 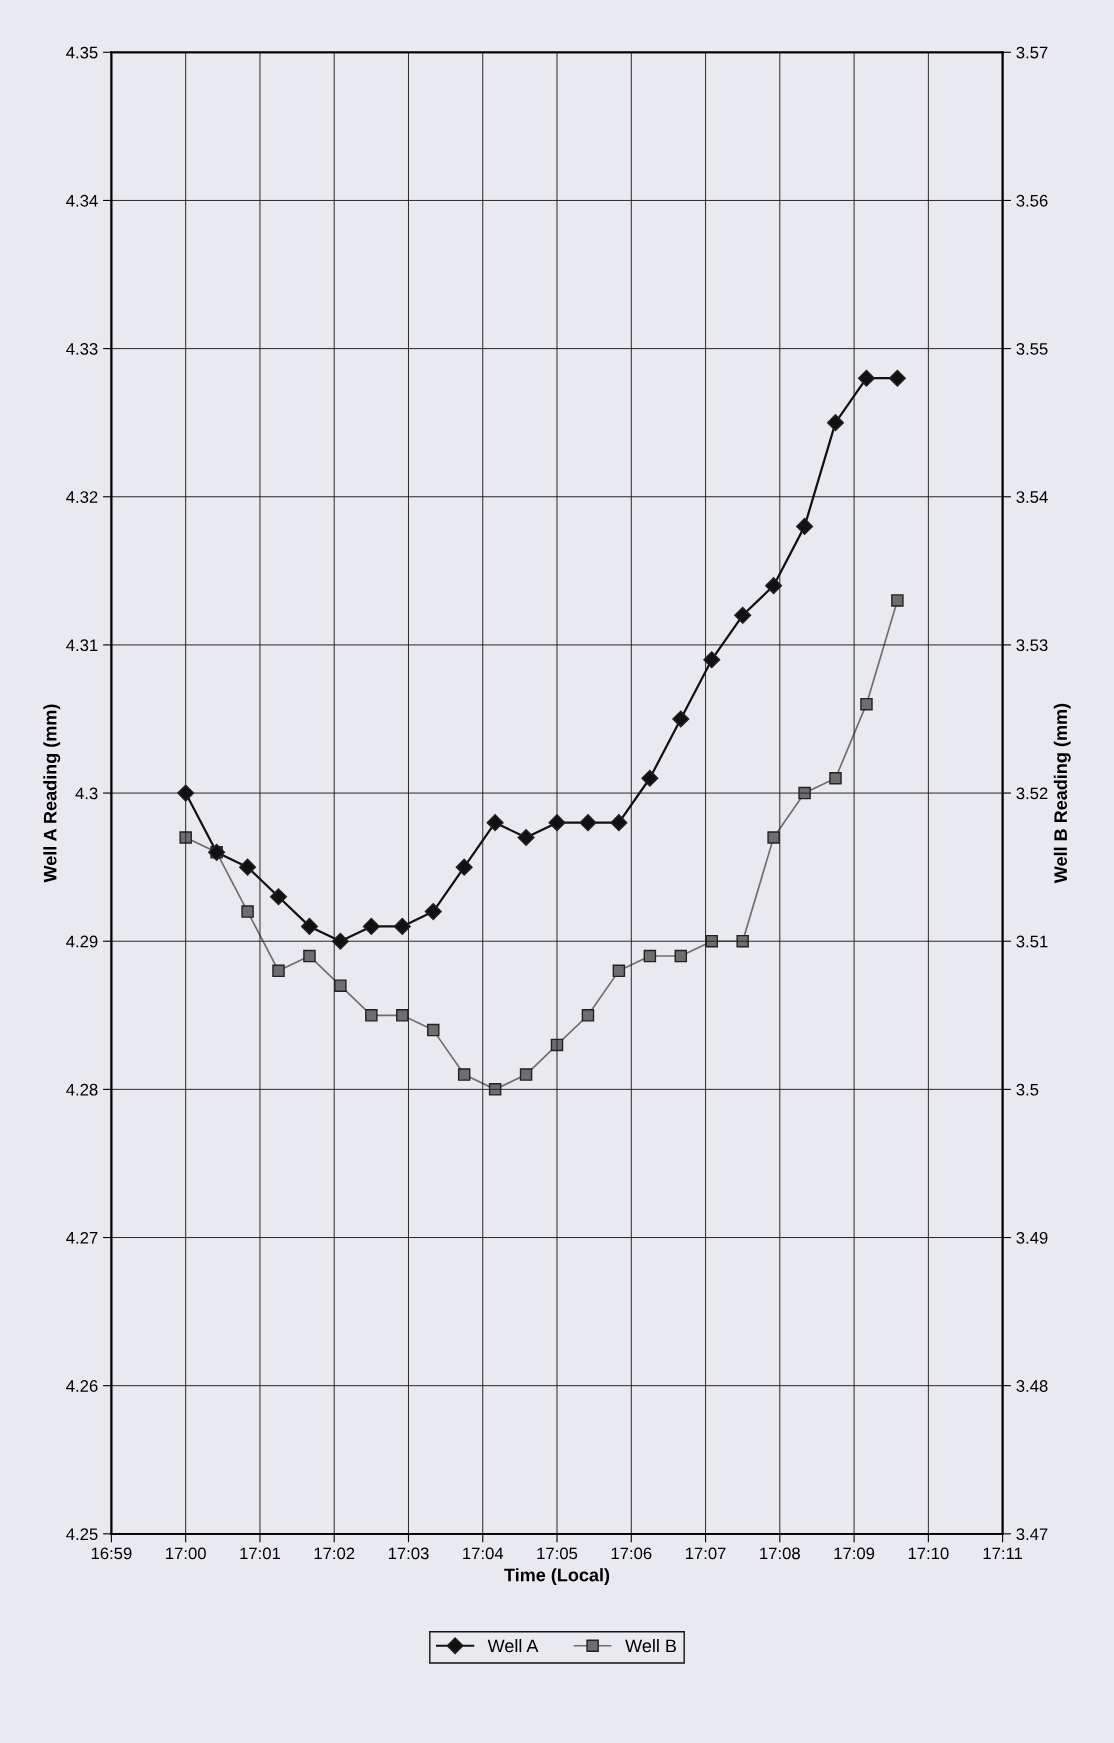 I want to click on y-tick-label: 4.32, so click(x=82, y=497).